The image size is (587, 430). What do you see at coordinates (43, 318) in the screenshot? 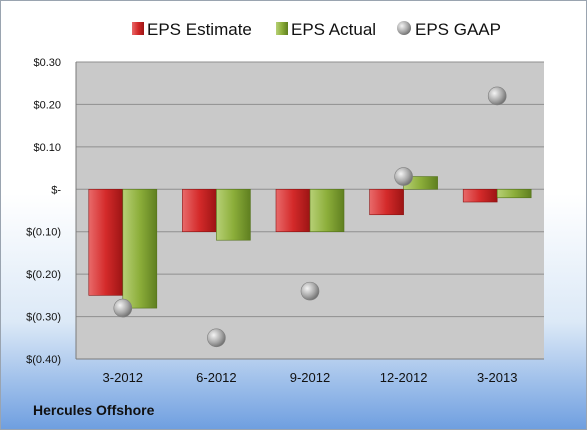
I see `y-tick-label: $(0.30)` at bounding box center [43, 318].